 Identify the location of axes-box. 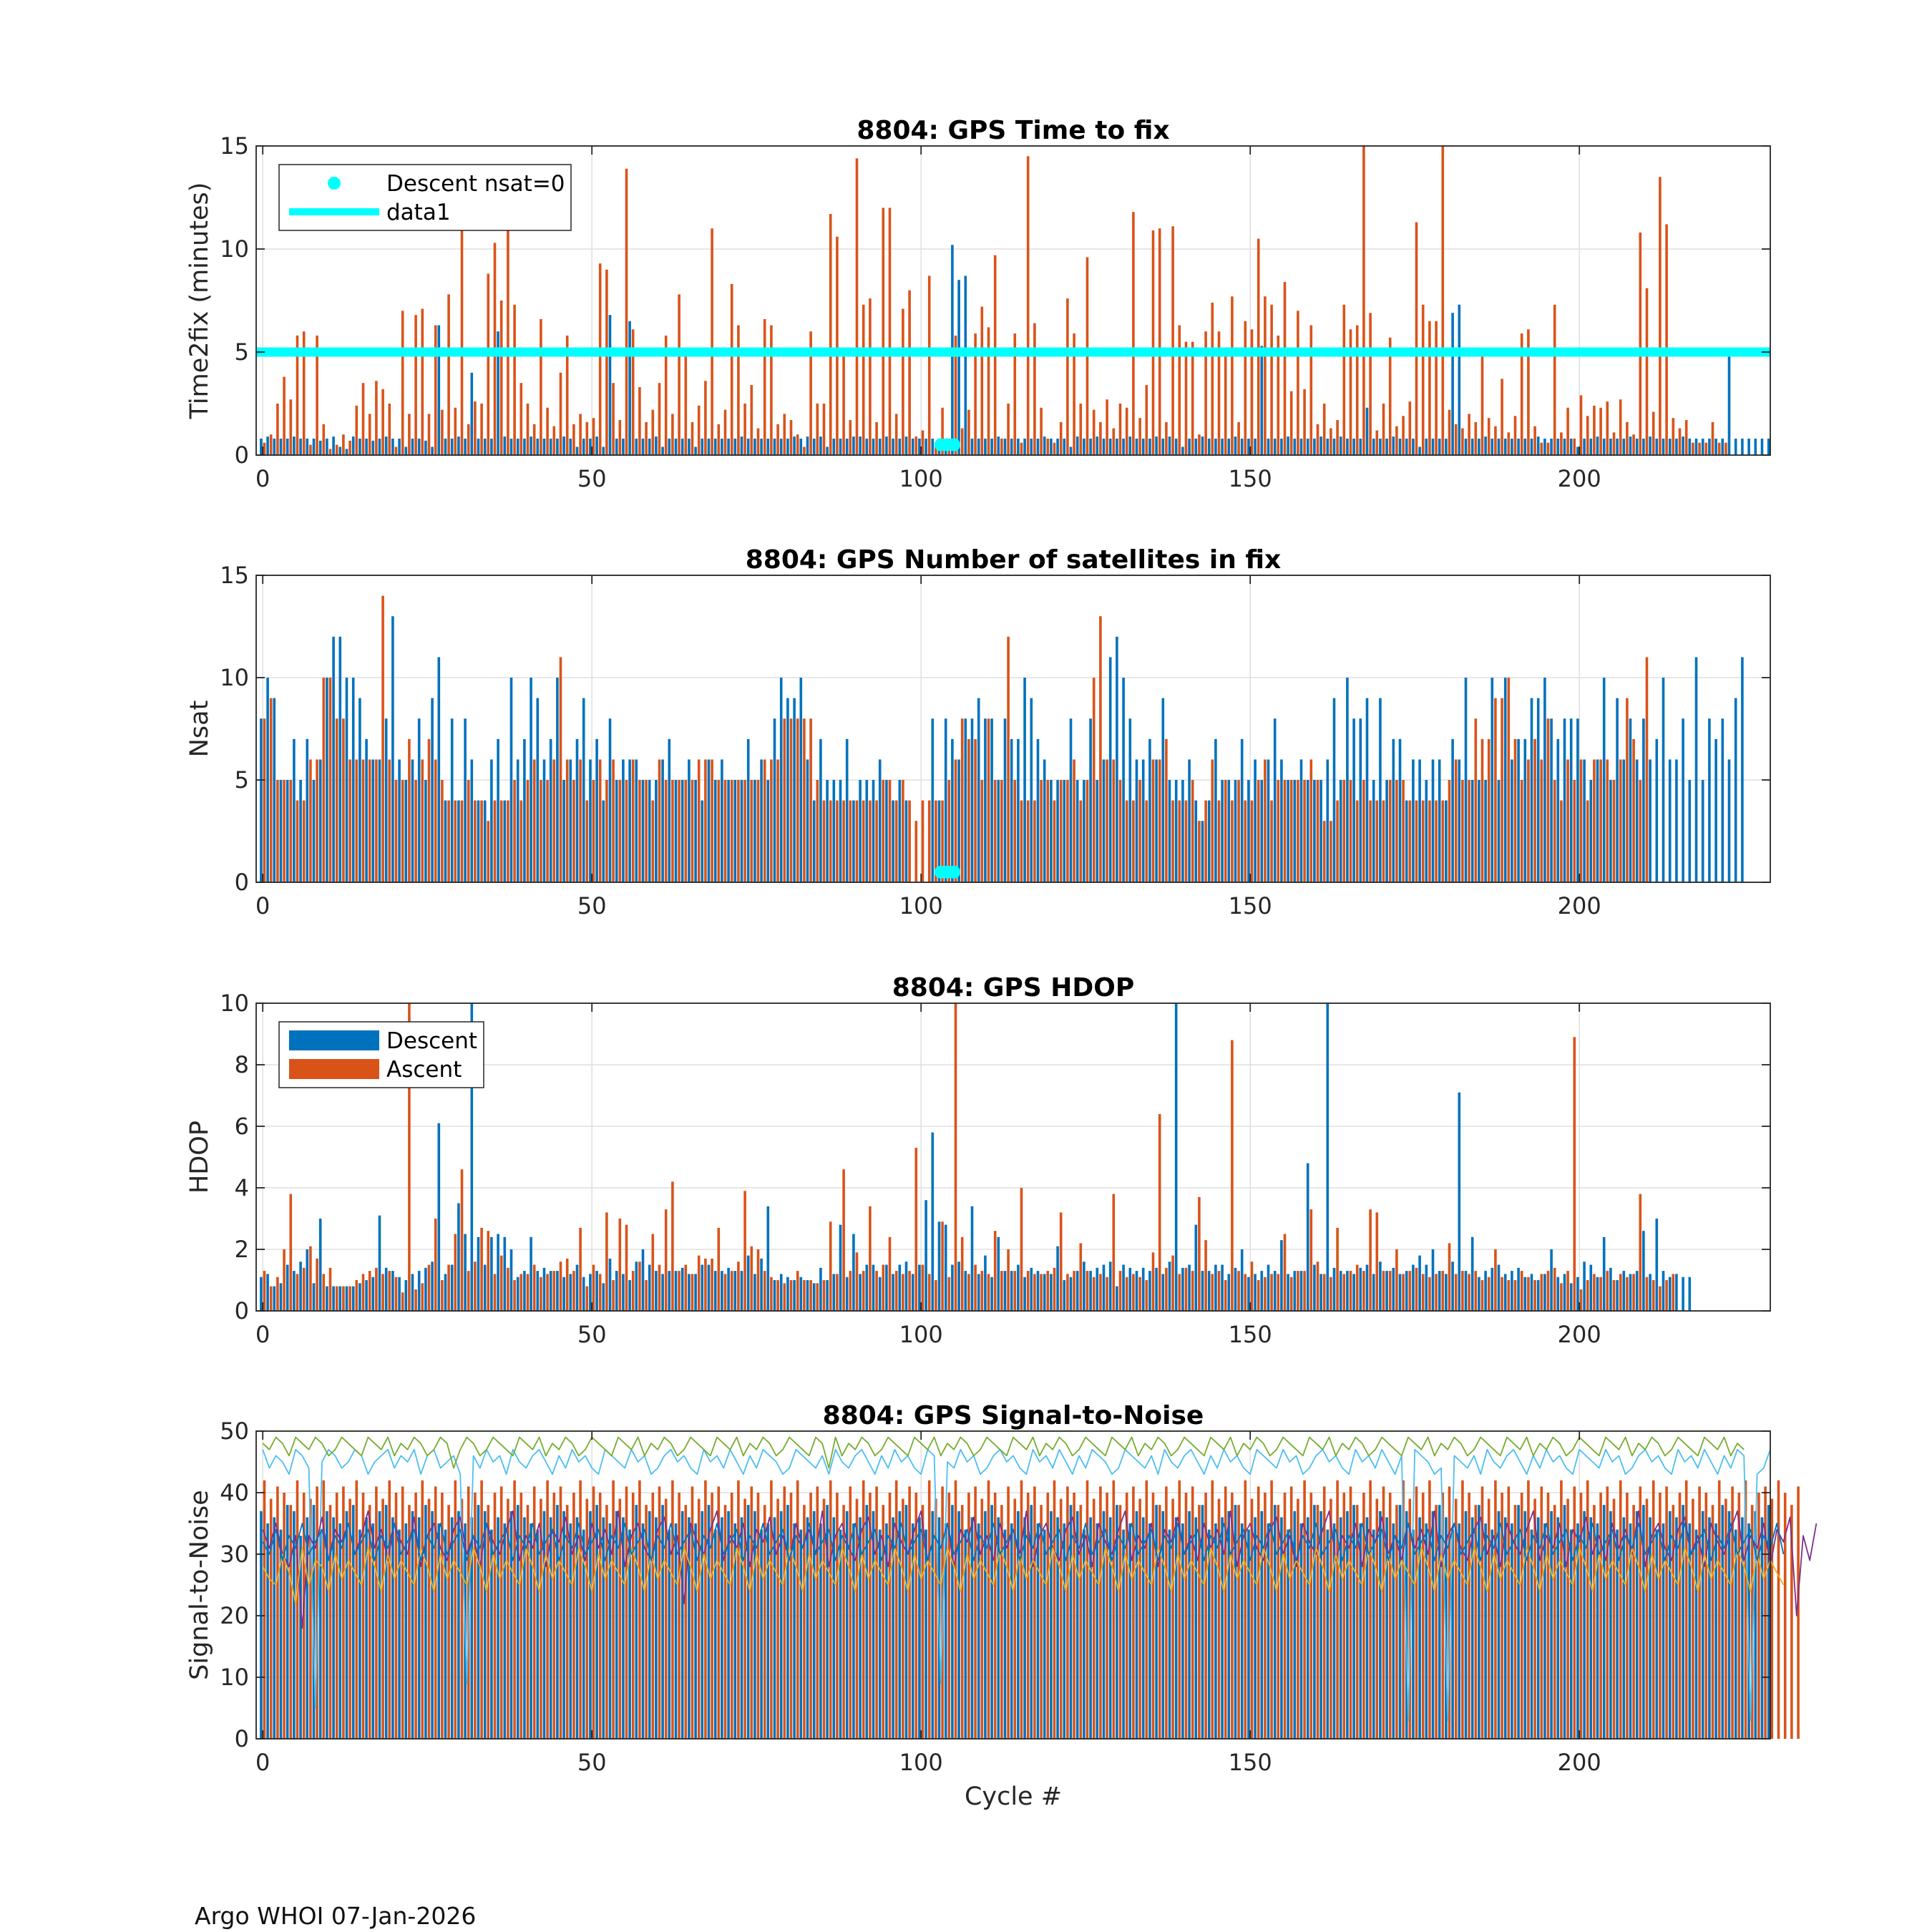
(1013, 300).